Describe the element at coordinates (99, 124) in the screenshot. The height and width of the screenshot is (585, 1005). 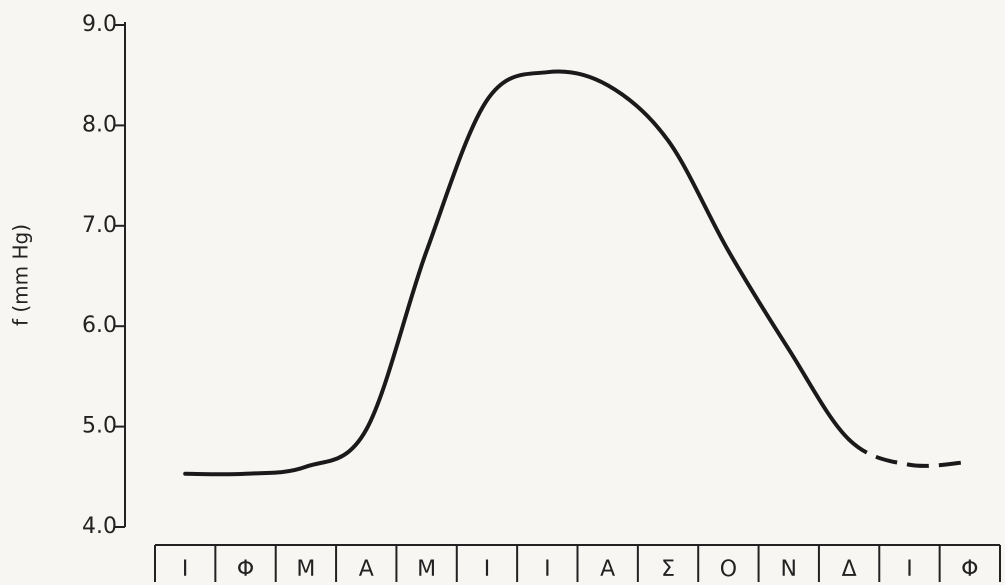
I see `y-tick-label: 8.0` at that location.